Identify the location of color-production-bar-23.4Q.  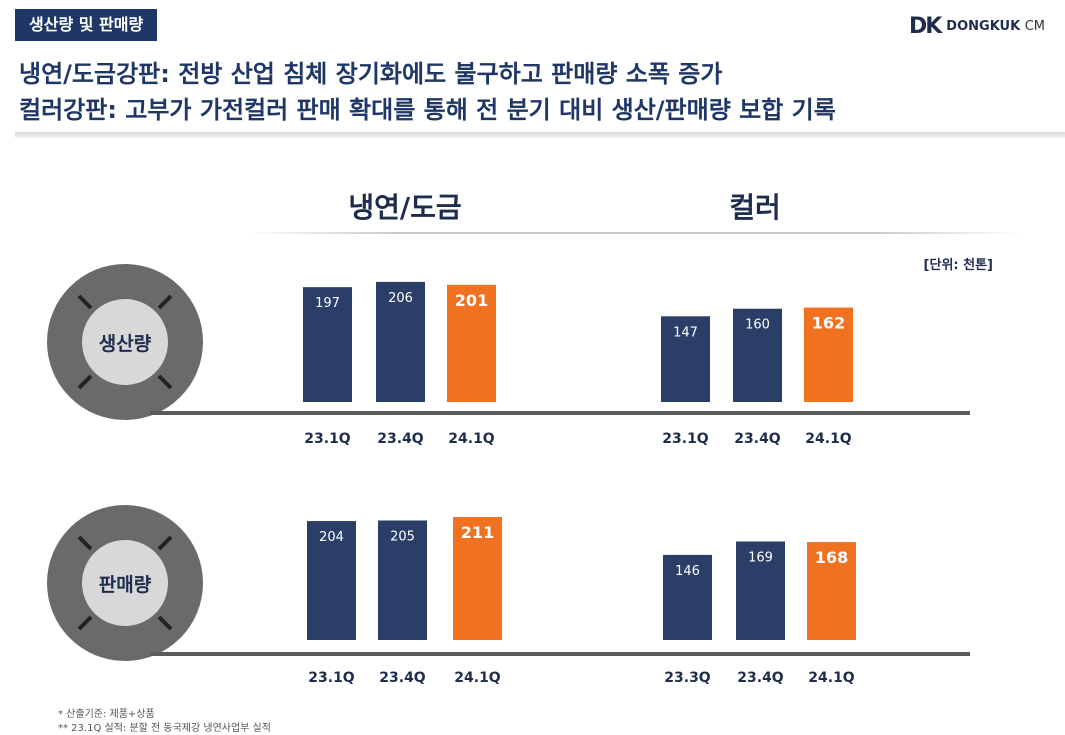
(757, 355).